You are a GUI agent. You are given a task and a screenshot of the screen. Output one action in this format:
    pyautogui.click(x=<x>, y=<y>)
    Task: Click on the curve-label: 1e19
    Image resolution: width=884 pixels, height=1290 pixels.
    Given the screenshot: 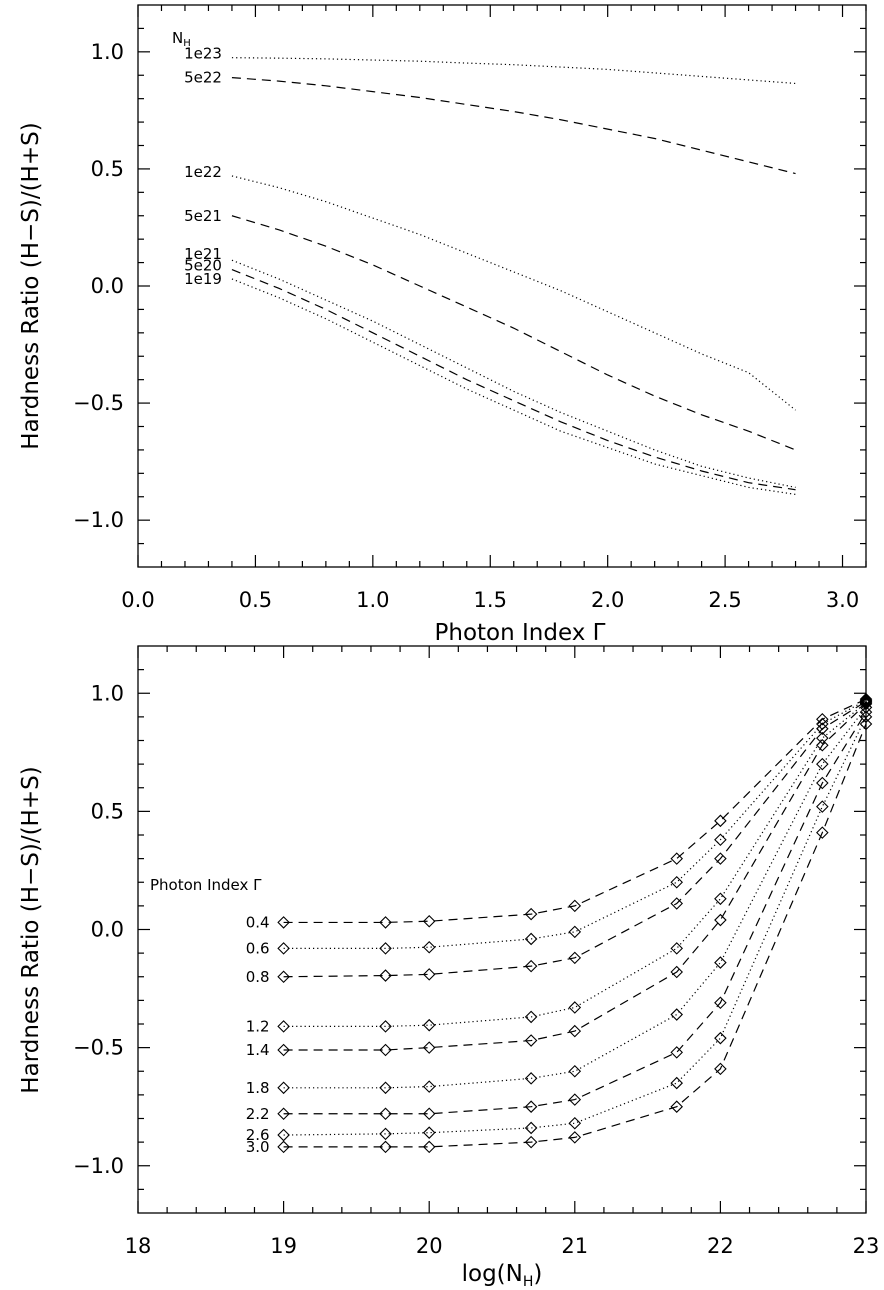 What is the action you would take?
    pyautogui.click(x=203, y=279)
    